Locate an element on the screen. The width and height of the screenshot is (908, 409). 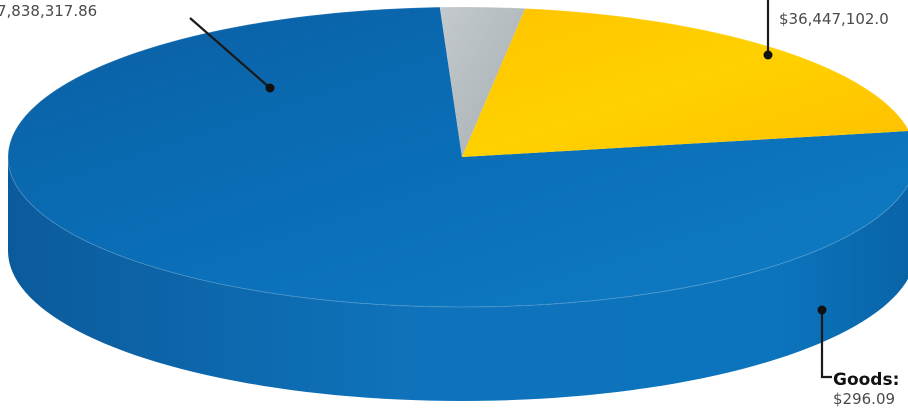
callout-value: 7,838,317.86 is located at coordinates (49, 11).